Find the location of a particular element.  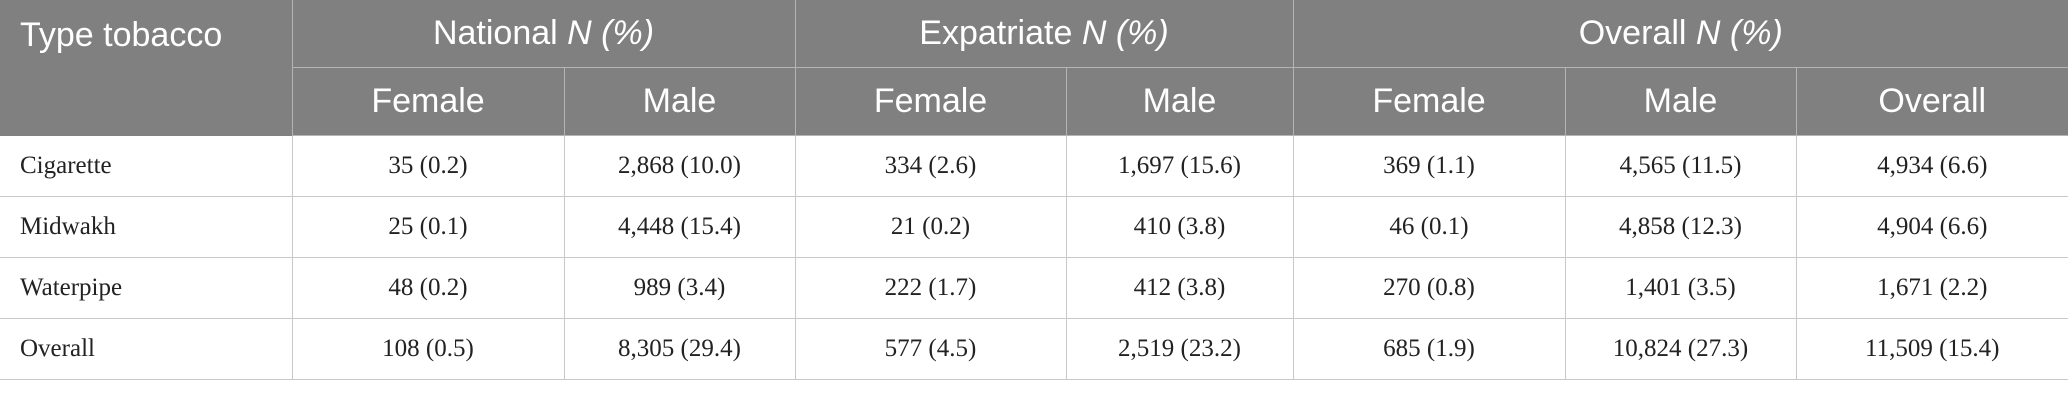

table-cell: 11,509 (15.4) is located at coordinates (1931, 349).